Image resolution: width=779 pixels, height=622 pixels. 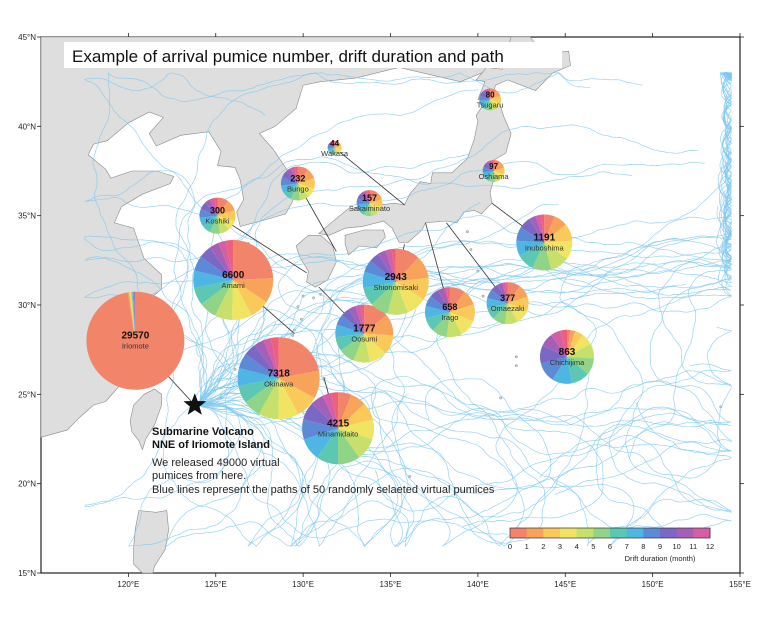 I want to click on pie-count: 1191, so click(x=544, y=238).